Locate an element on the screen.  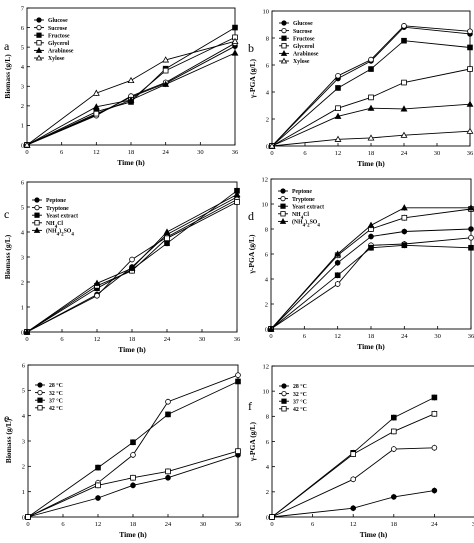
legend-label: Yeast extract is located at coordinates (308, 207).